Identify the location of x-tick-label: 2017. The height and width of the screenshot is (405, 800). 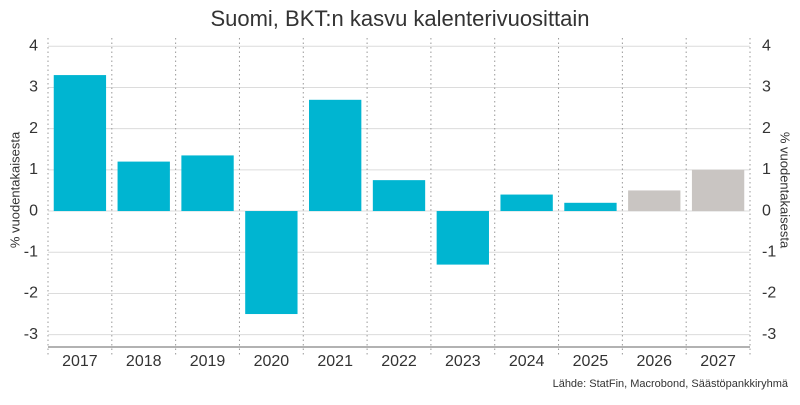
(80, 361).